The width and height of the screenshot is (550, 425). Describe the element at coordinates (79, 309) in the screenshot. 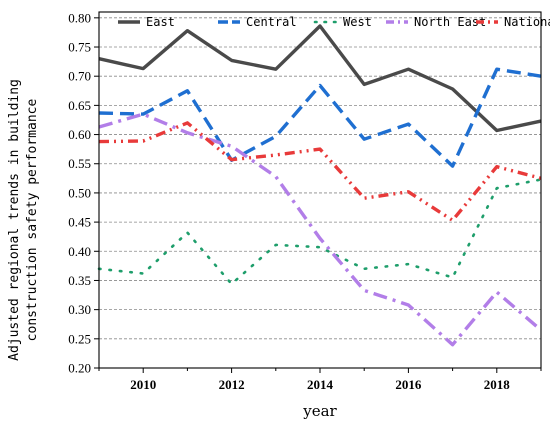

I see `y-tick-label: 0.30` at that location.